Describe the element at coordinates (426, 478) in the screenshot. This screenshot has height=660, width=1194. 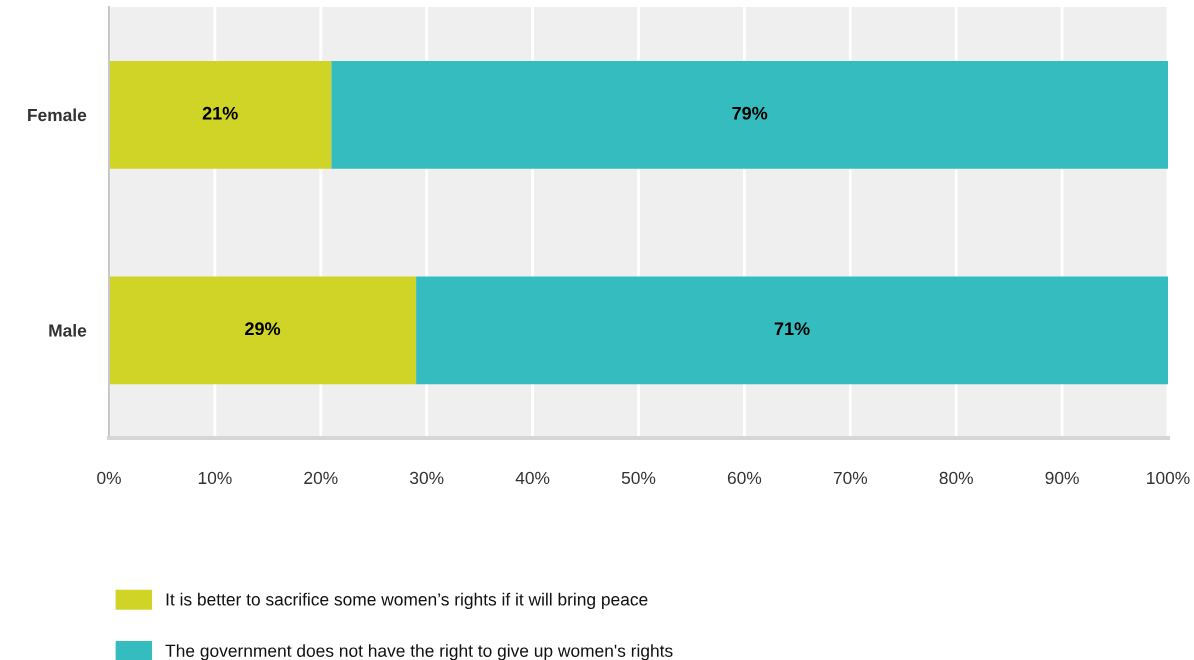
I see `x-tick-label: 30%` at that location.